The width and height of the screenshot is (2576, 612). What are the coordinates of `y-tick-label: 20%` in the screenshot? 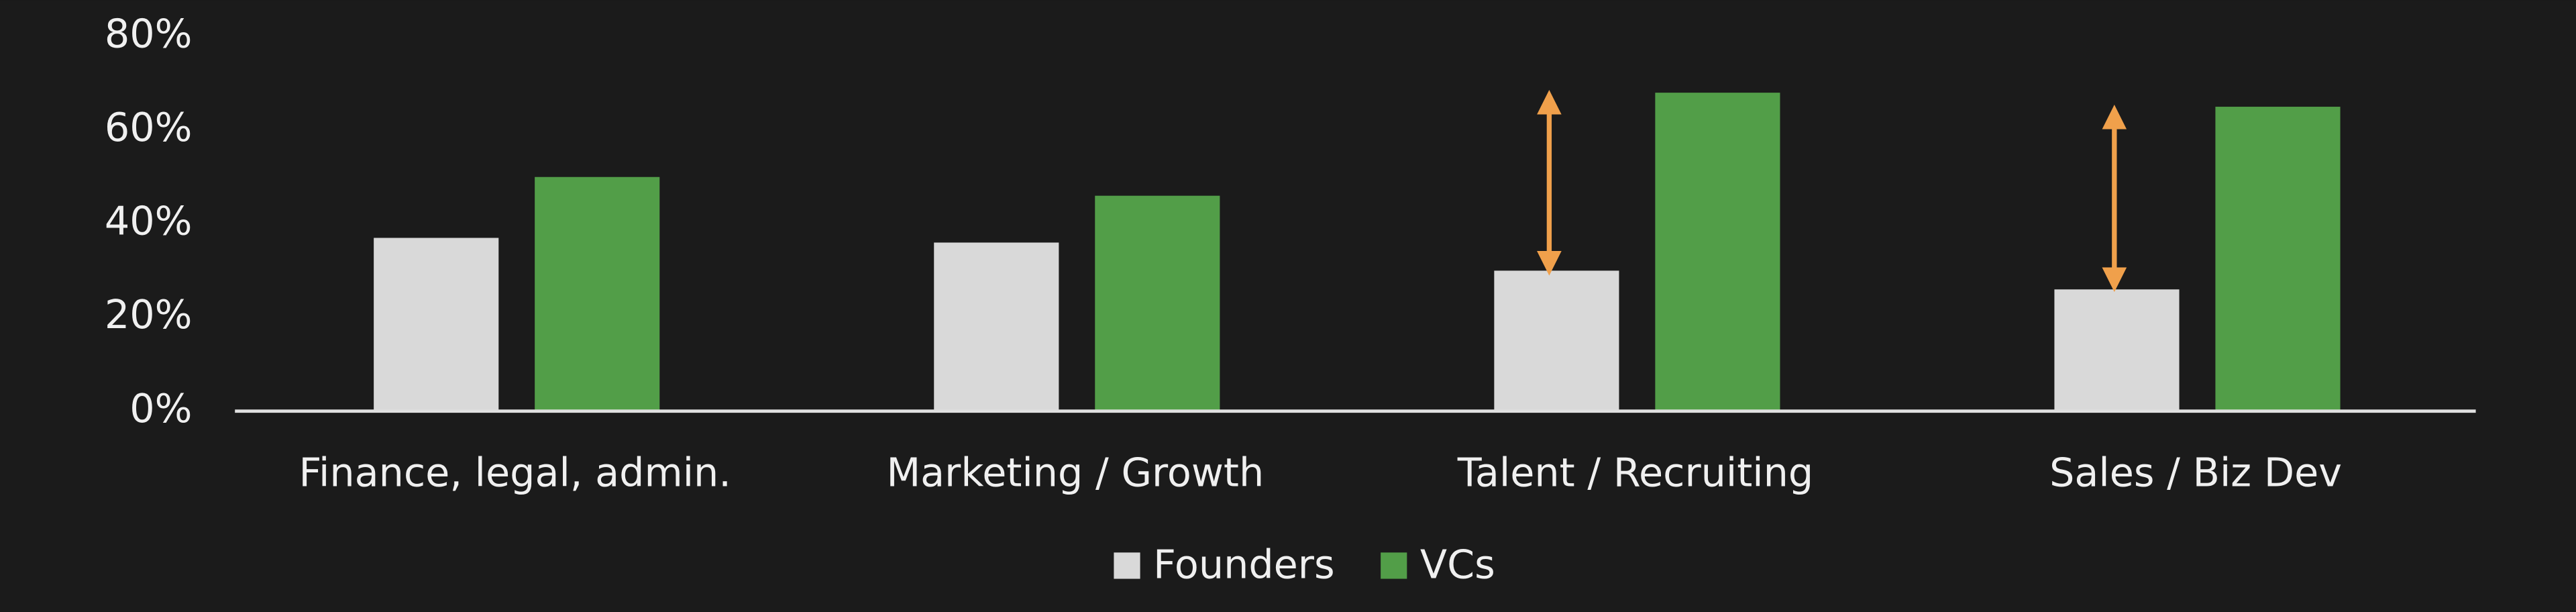 It's located at (149, 314).